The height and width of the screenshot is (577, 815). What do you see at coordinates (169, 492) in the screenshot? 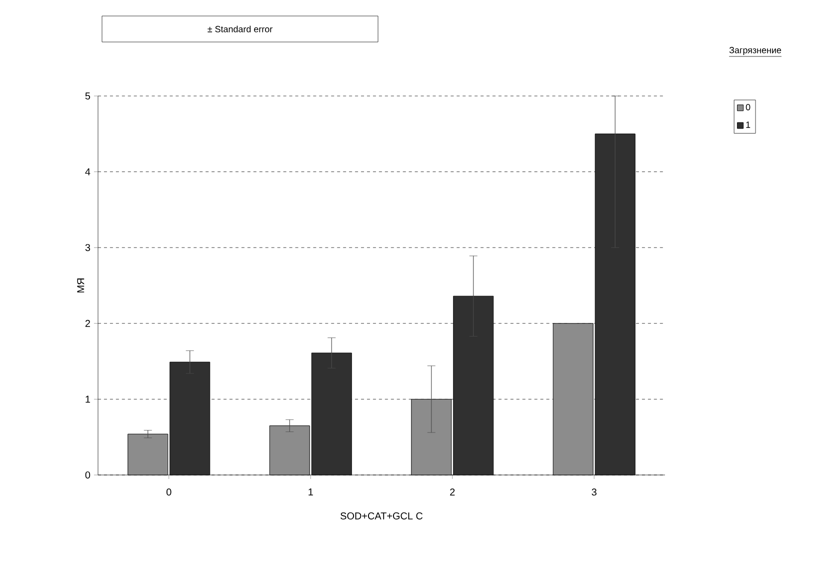
I see `x-tick-label: 0` at bounding box center [169, 492].